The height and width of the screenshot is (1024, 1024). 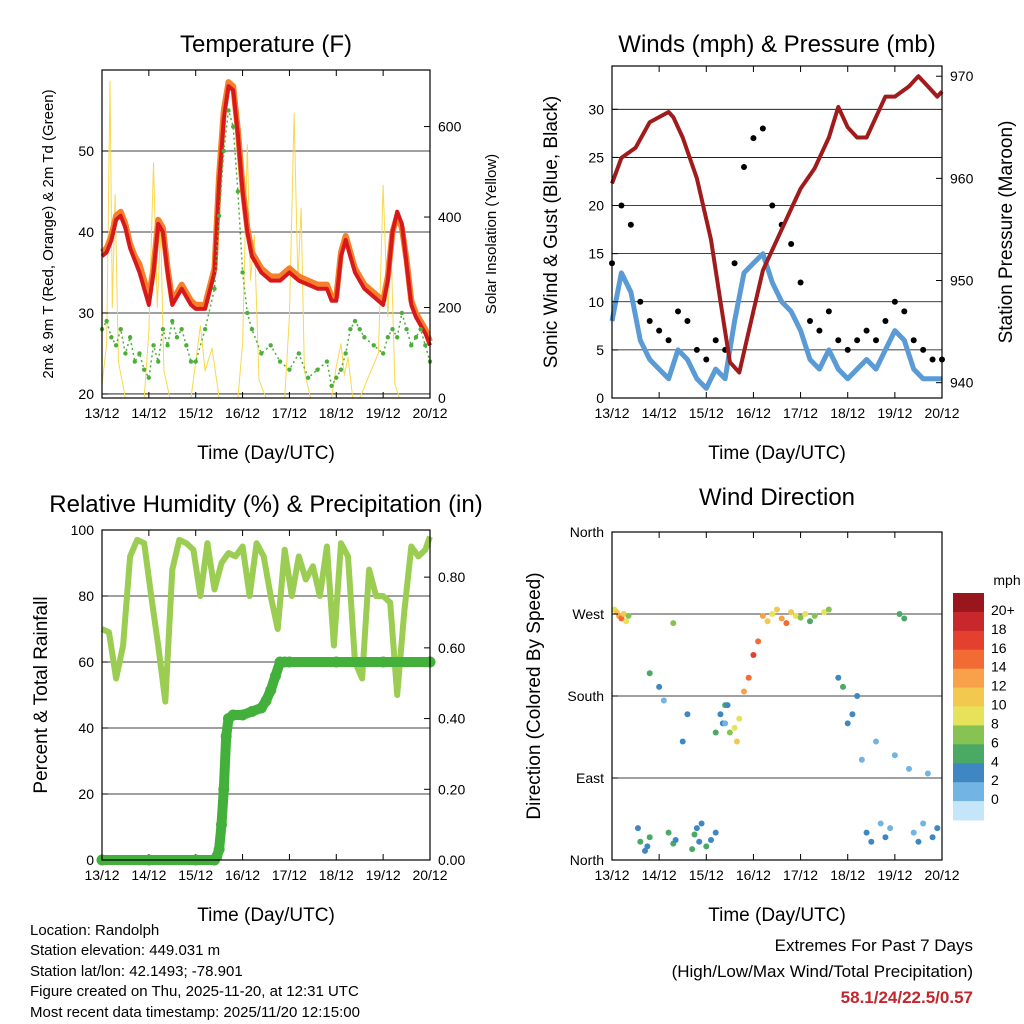 What do you see at coordinates (83, 530) in the screenshot?
I see `y-tick-label: 100` at bounding box center [83, 530].